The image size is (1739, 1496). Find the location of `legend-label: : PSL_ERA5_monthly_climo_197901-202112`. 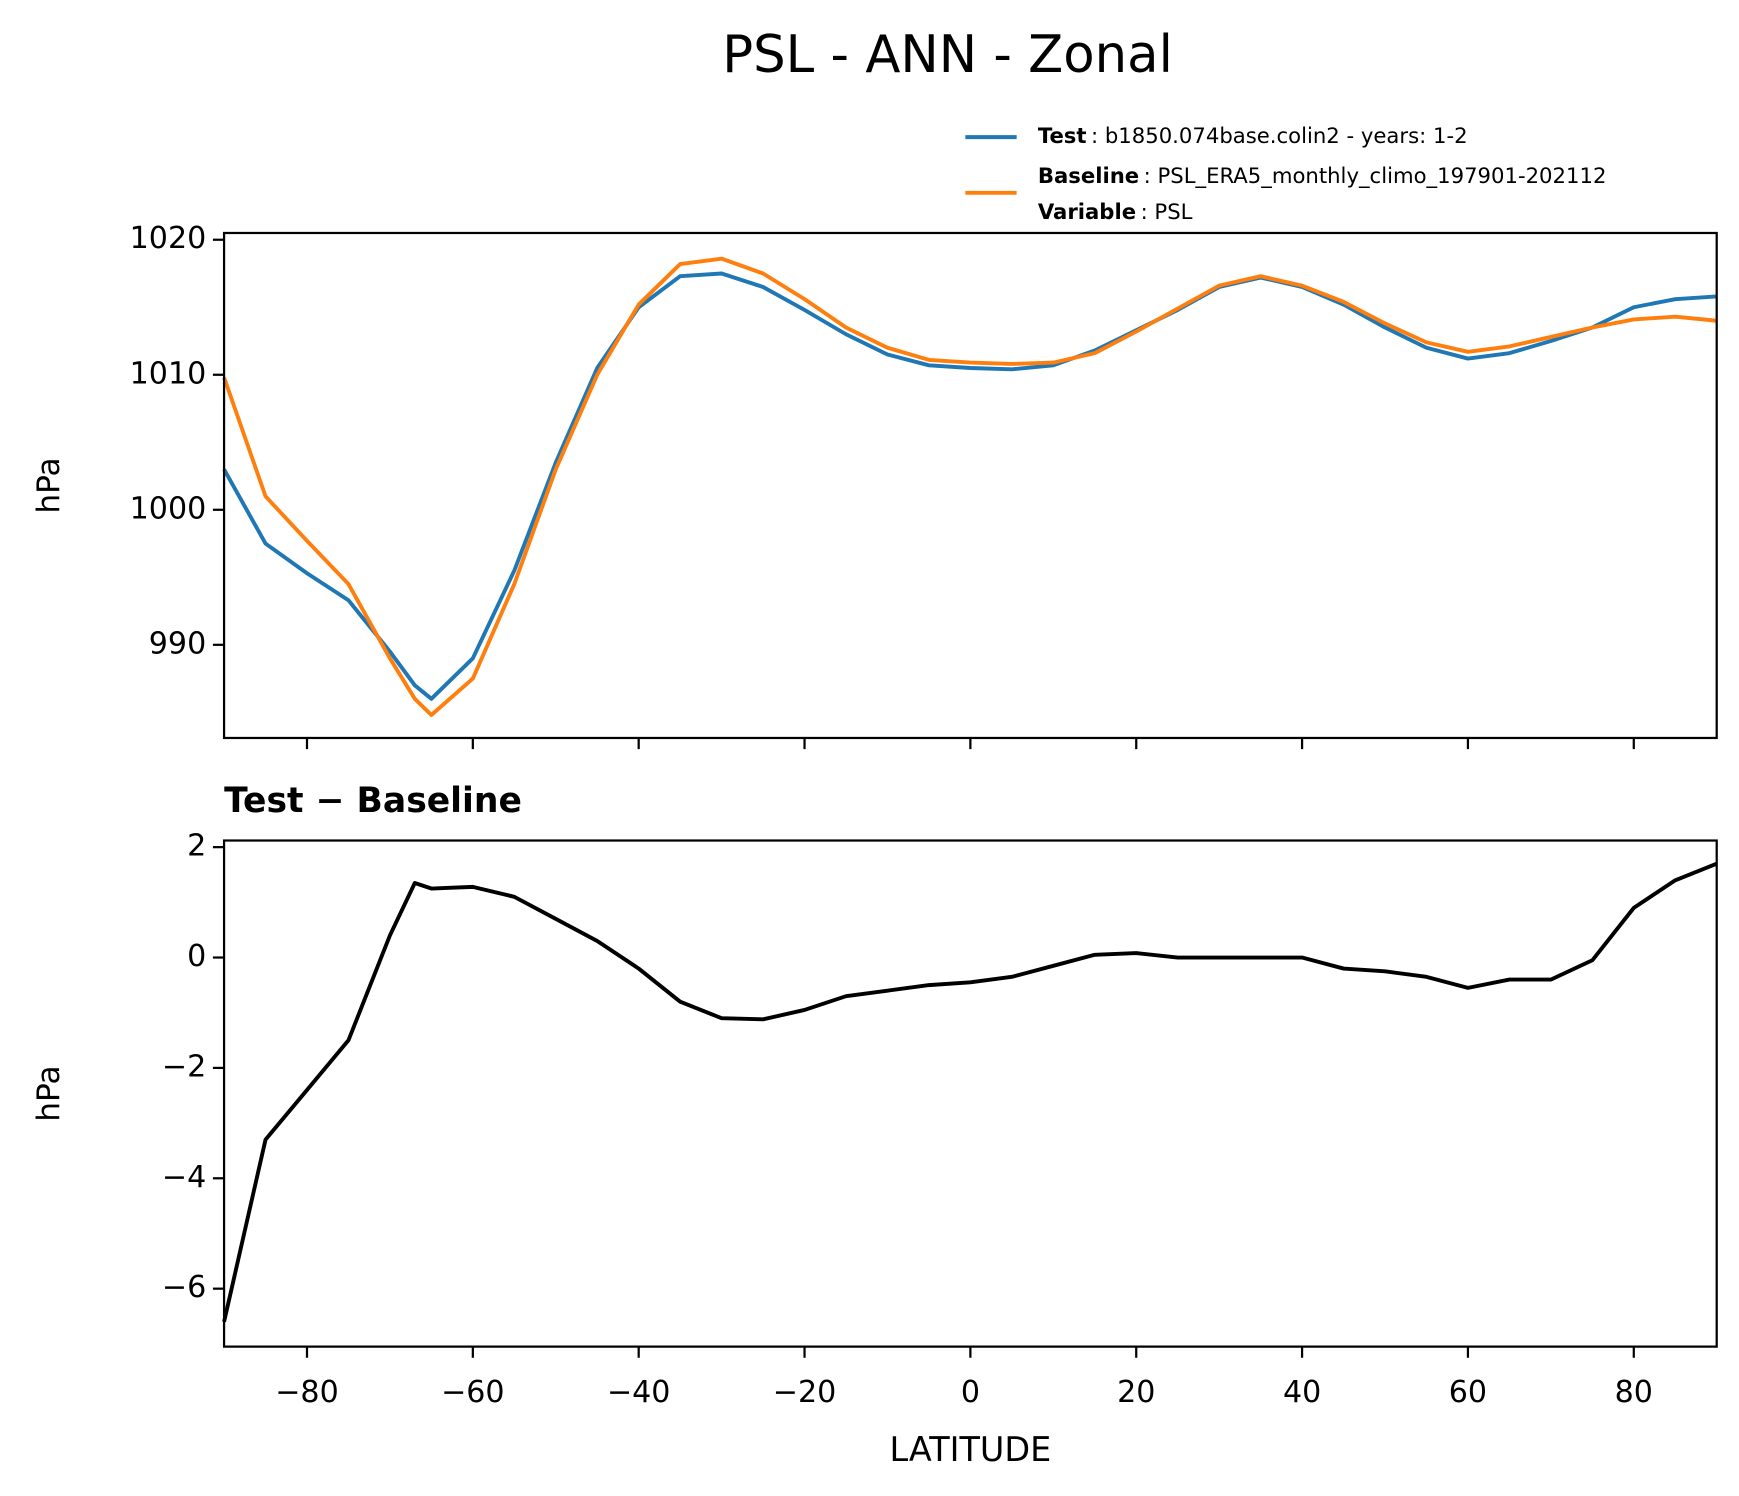

legend-label: : PSL_ERA5_monthly_climo_197901-202112 is located at coordinates (1375, 176).